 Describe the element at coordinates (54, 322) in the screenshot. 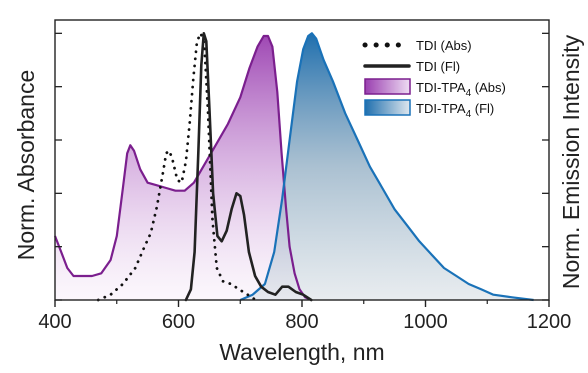

I see `x-tick-label: 400` at that location.